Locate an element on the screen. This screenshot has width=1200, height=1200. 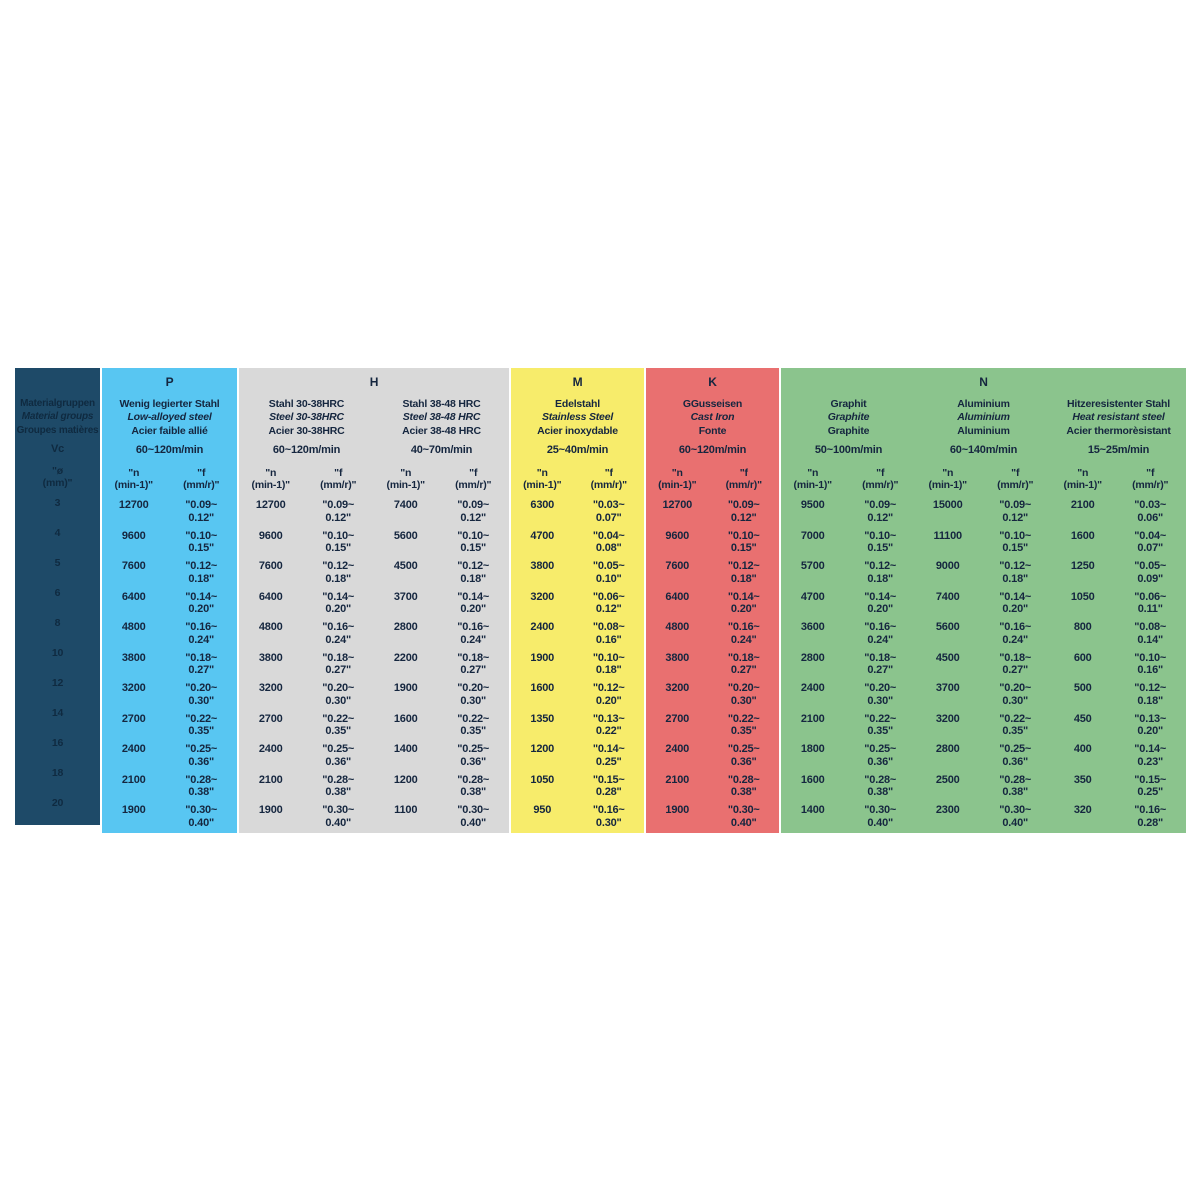
data-row: 12700 "0.09~ 0.12" is located at coordinates (306, 512).